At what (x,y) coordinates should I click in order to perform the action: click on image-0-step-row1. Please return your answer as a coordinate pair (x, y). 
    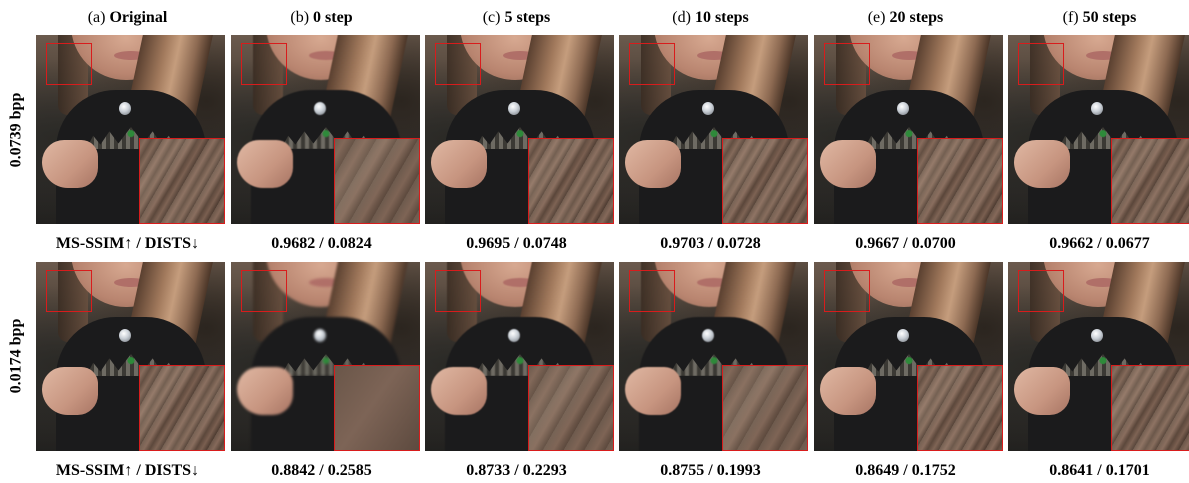
    Looking at the image, I should click on (325, 129).